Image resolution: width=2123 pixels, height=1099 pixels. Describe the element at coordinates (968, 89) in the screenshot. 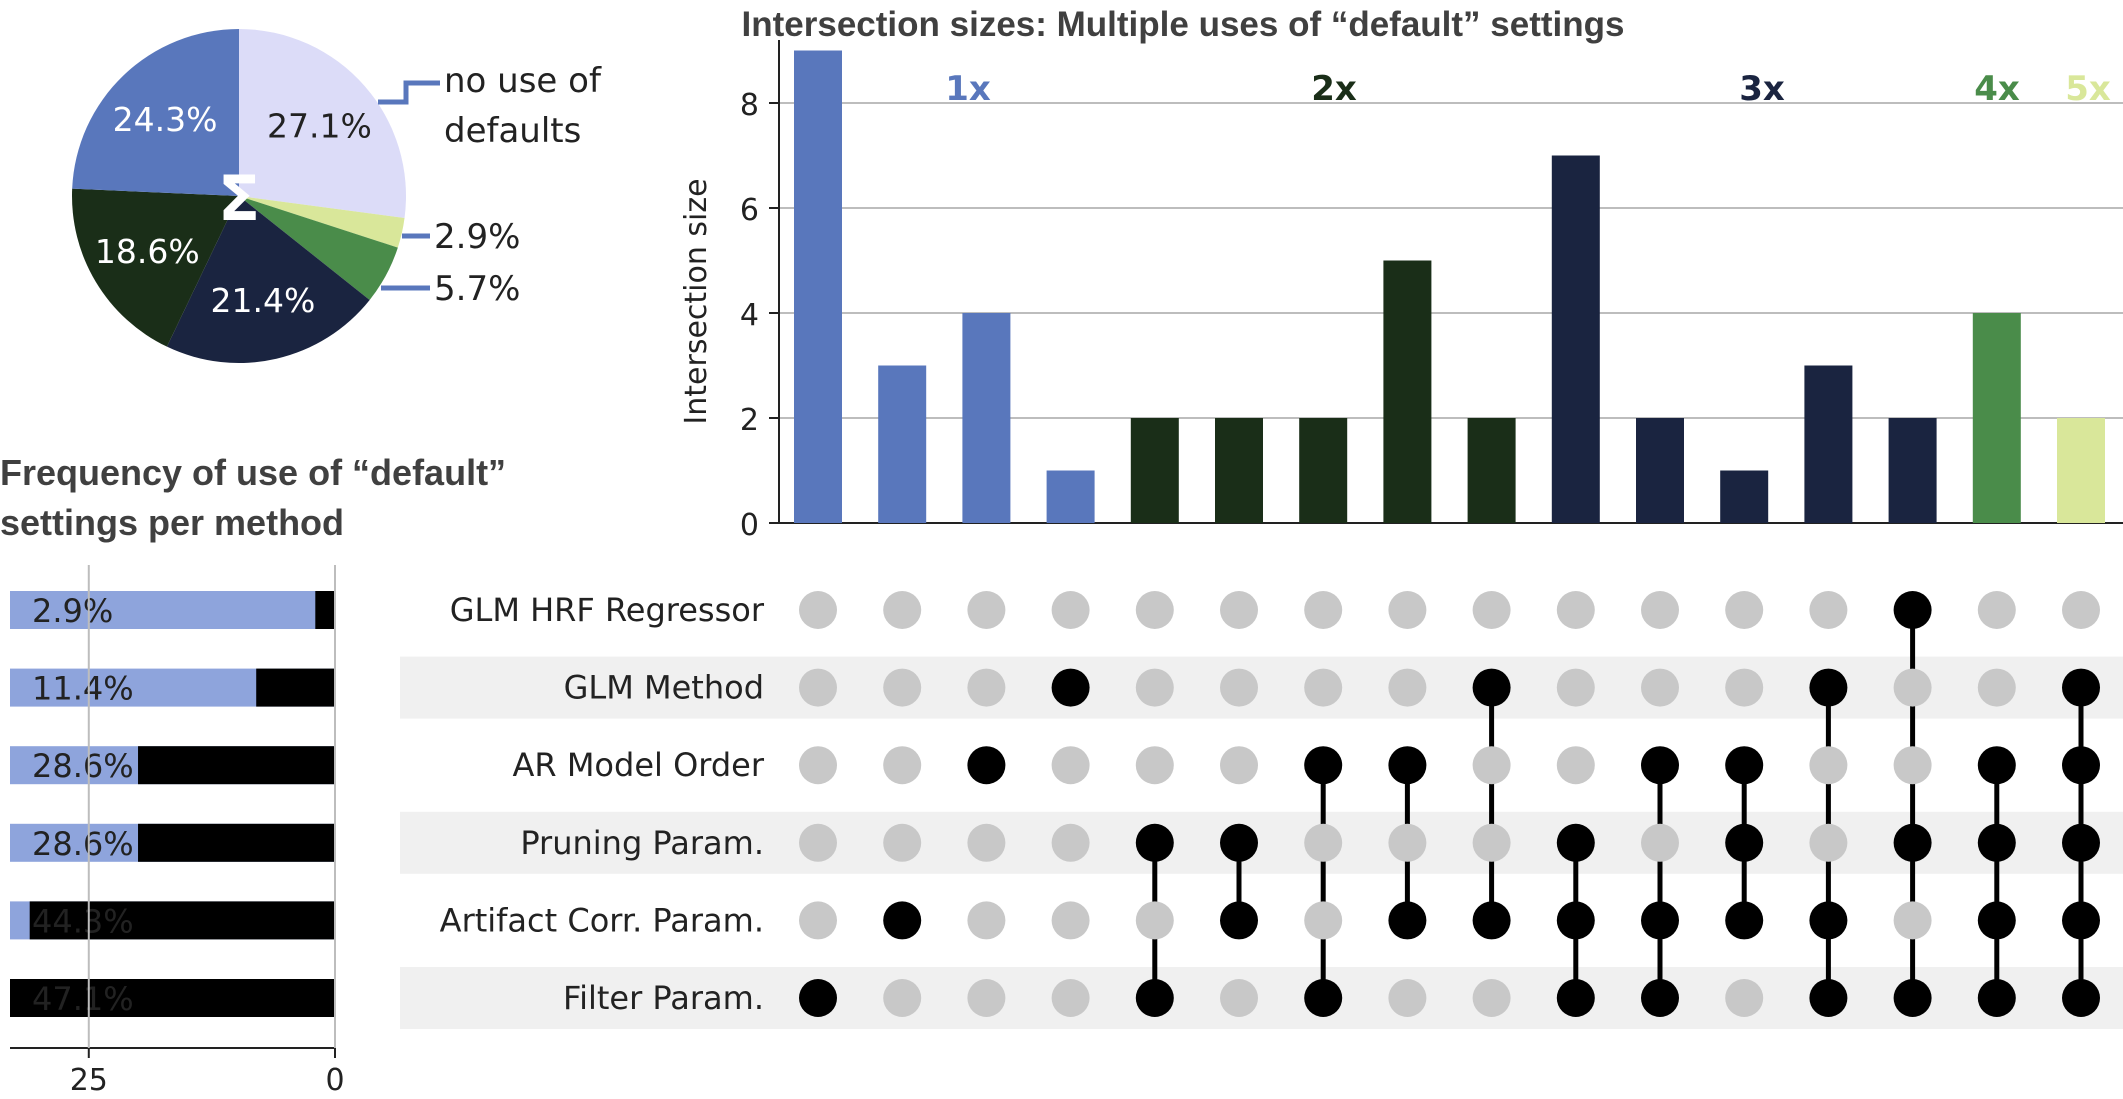

I see `degree-label: 1x` at that location.